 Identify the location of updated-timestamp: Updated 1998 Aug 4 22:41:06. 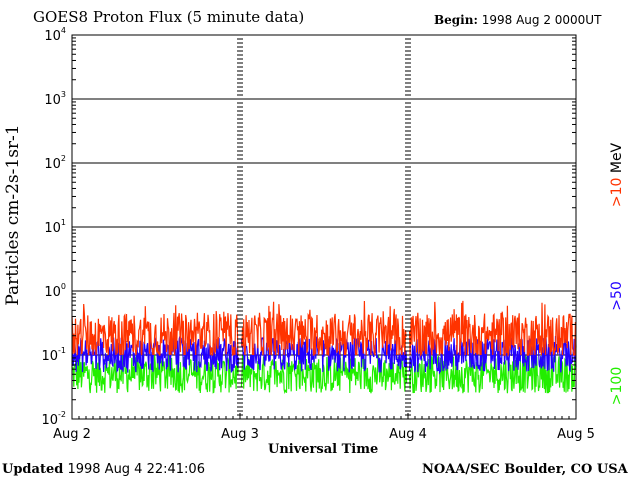
(103, 469).